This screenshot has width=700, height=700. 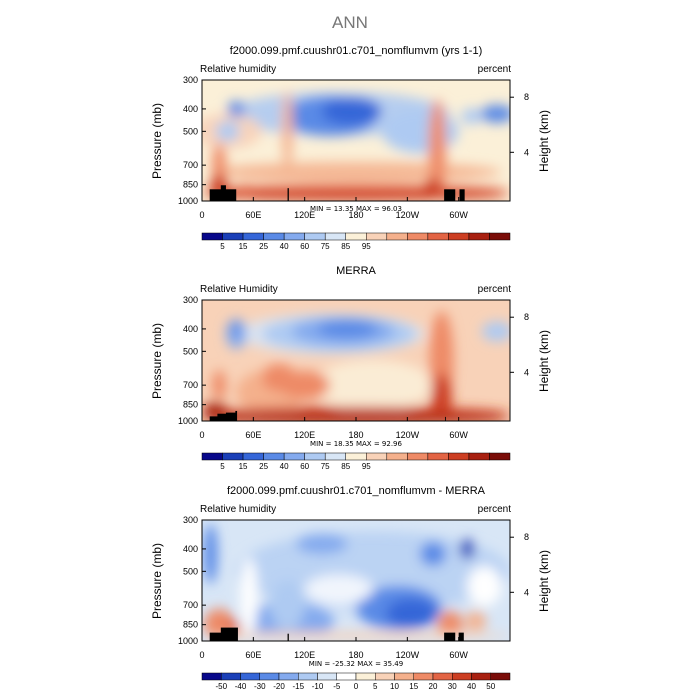 I want to click on height-tick-label: 8, so click(x=526, y=537).